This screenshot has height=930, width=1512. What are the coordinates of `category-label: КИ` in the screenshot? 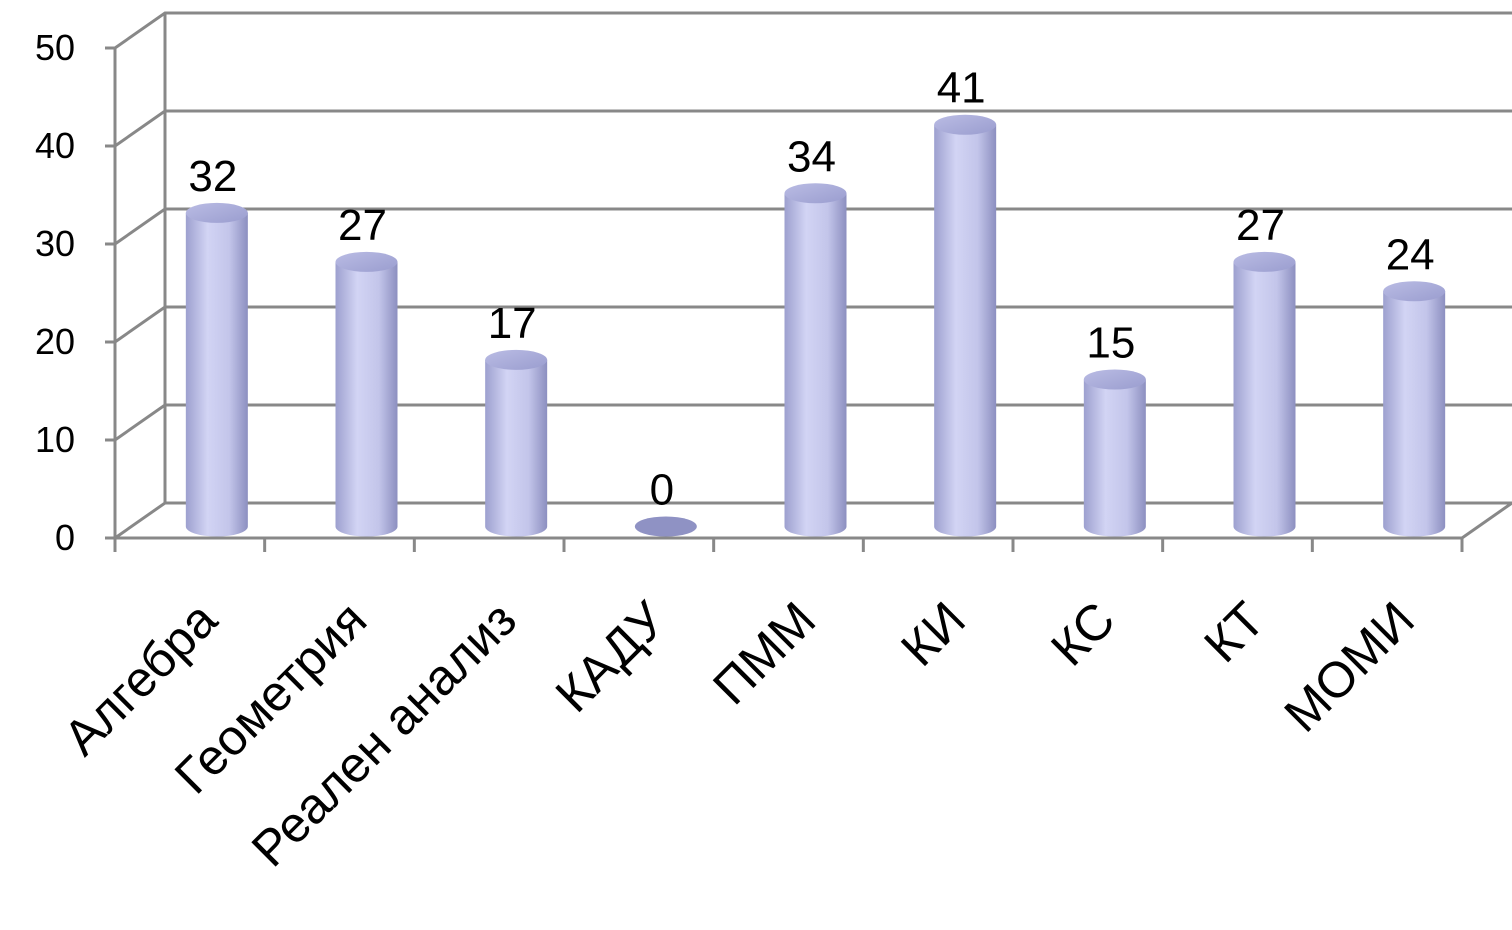 It's located at (933, 634).